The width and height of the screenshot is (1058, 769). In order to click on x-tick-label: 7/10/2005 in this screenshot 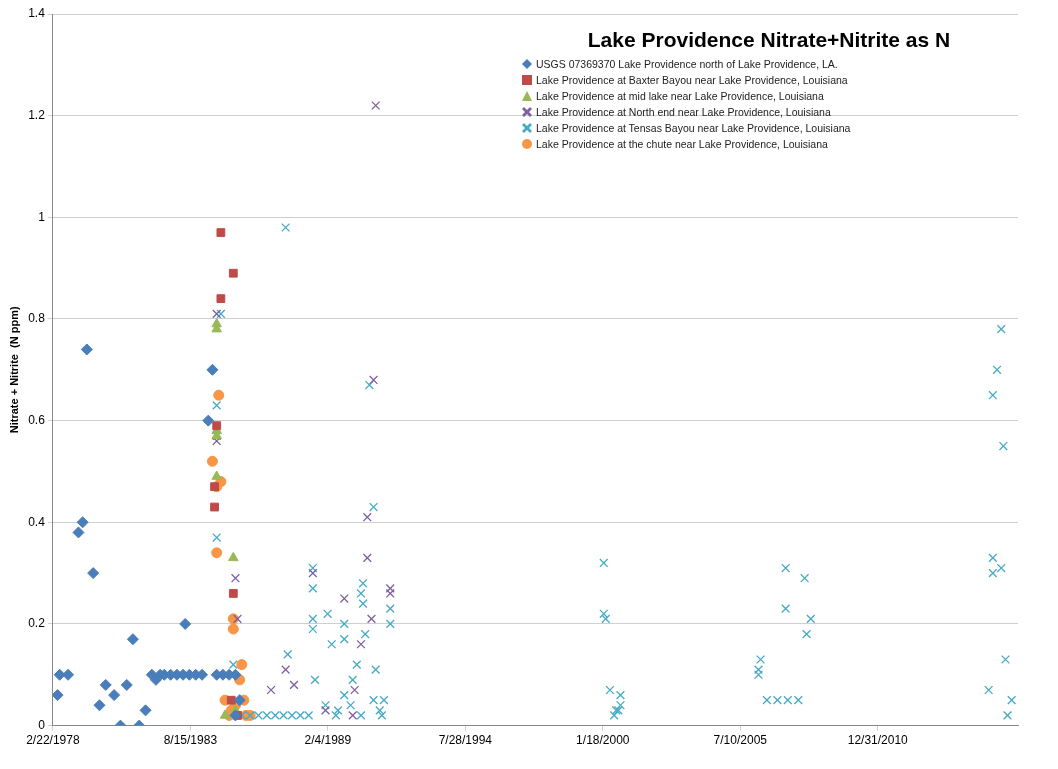, I will do `click(740, 740)`.